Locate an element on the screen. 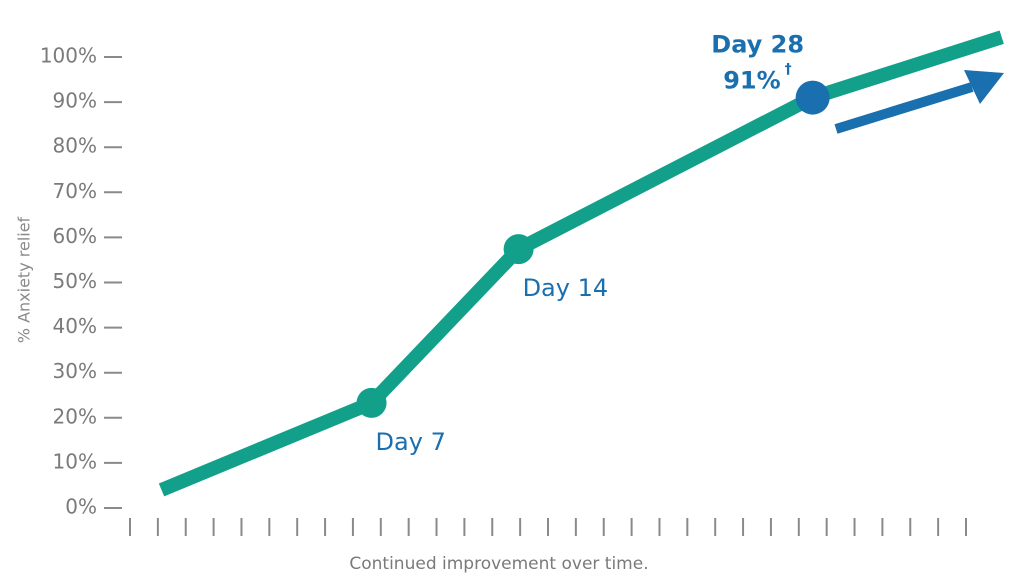  x-axis-label: Continued improvement over time. is located at coordinates (498, 564).